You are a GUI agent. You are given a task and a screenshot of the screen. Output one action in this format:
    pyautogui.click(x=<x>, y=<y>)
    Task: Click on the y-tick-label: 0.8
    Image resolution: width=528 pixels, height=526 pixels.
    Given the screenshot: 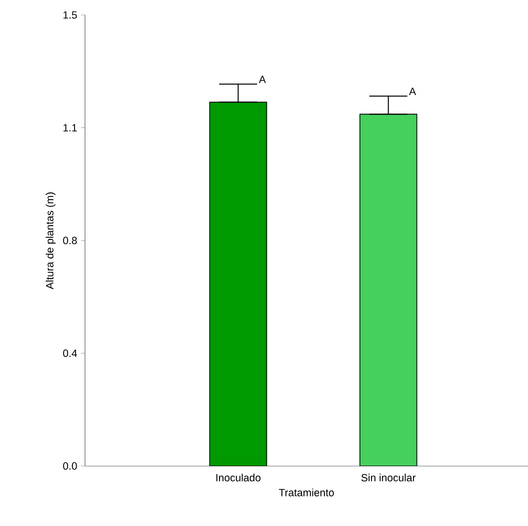 What is the action you would take?
    pyautogui.click(x=70, y=240)
    